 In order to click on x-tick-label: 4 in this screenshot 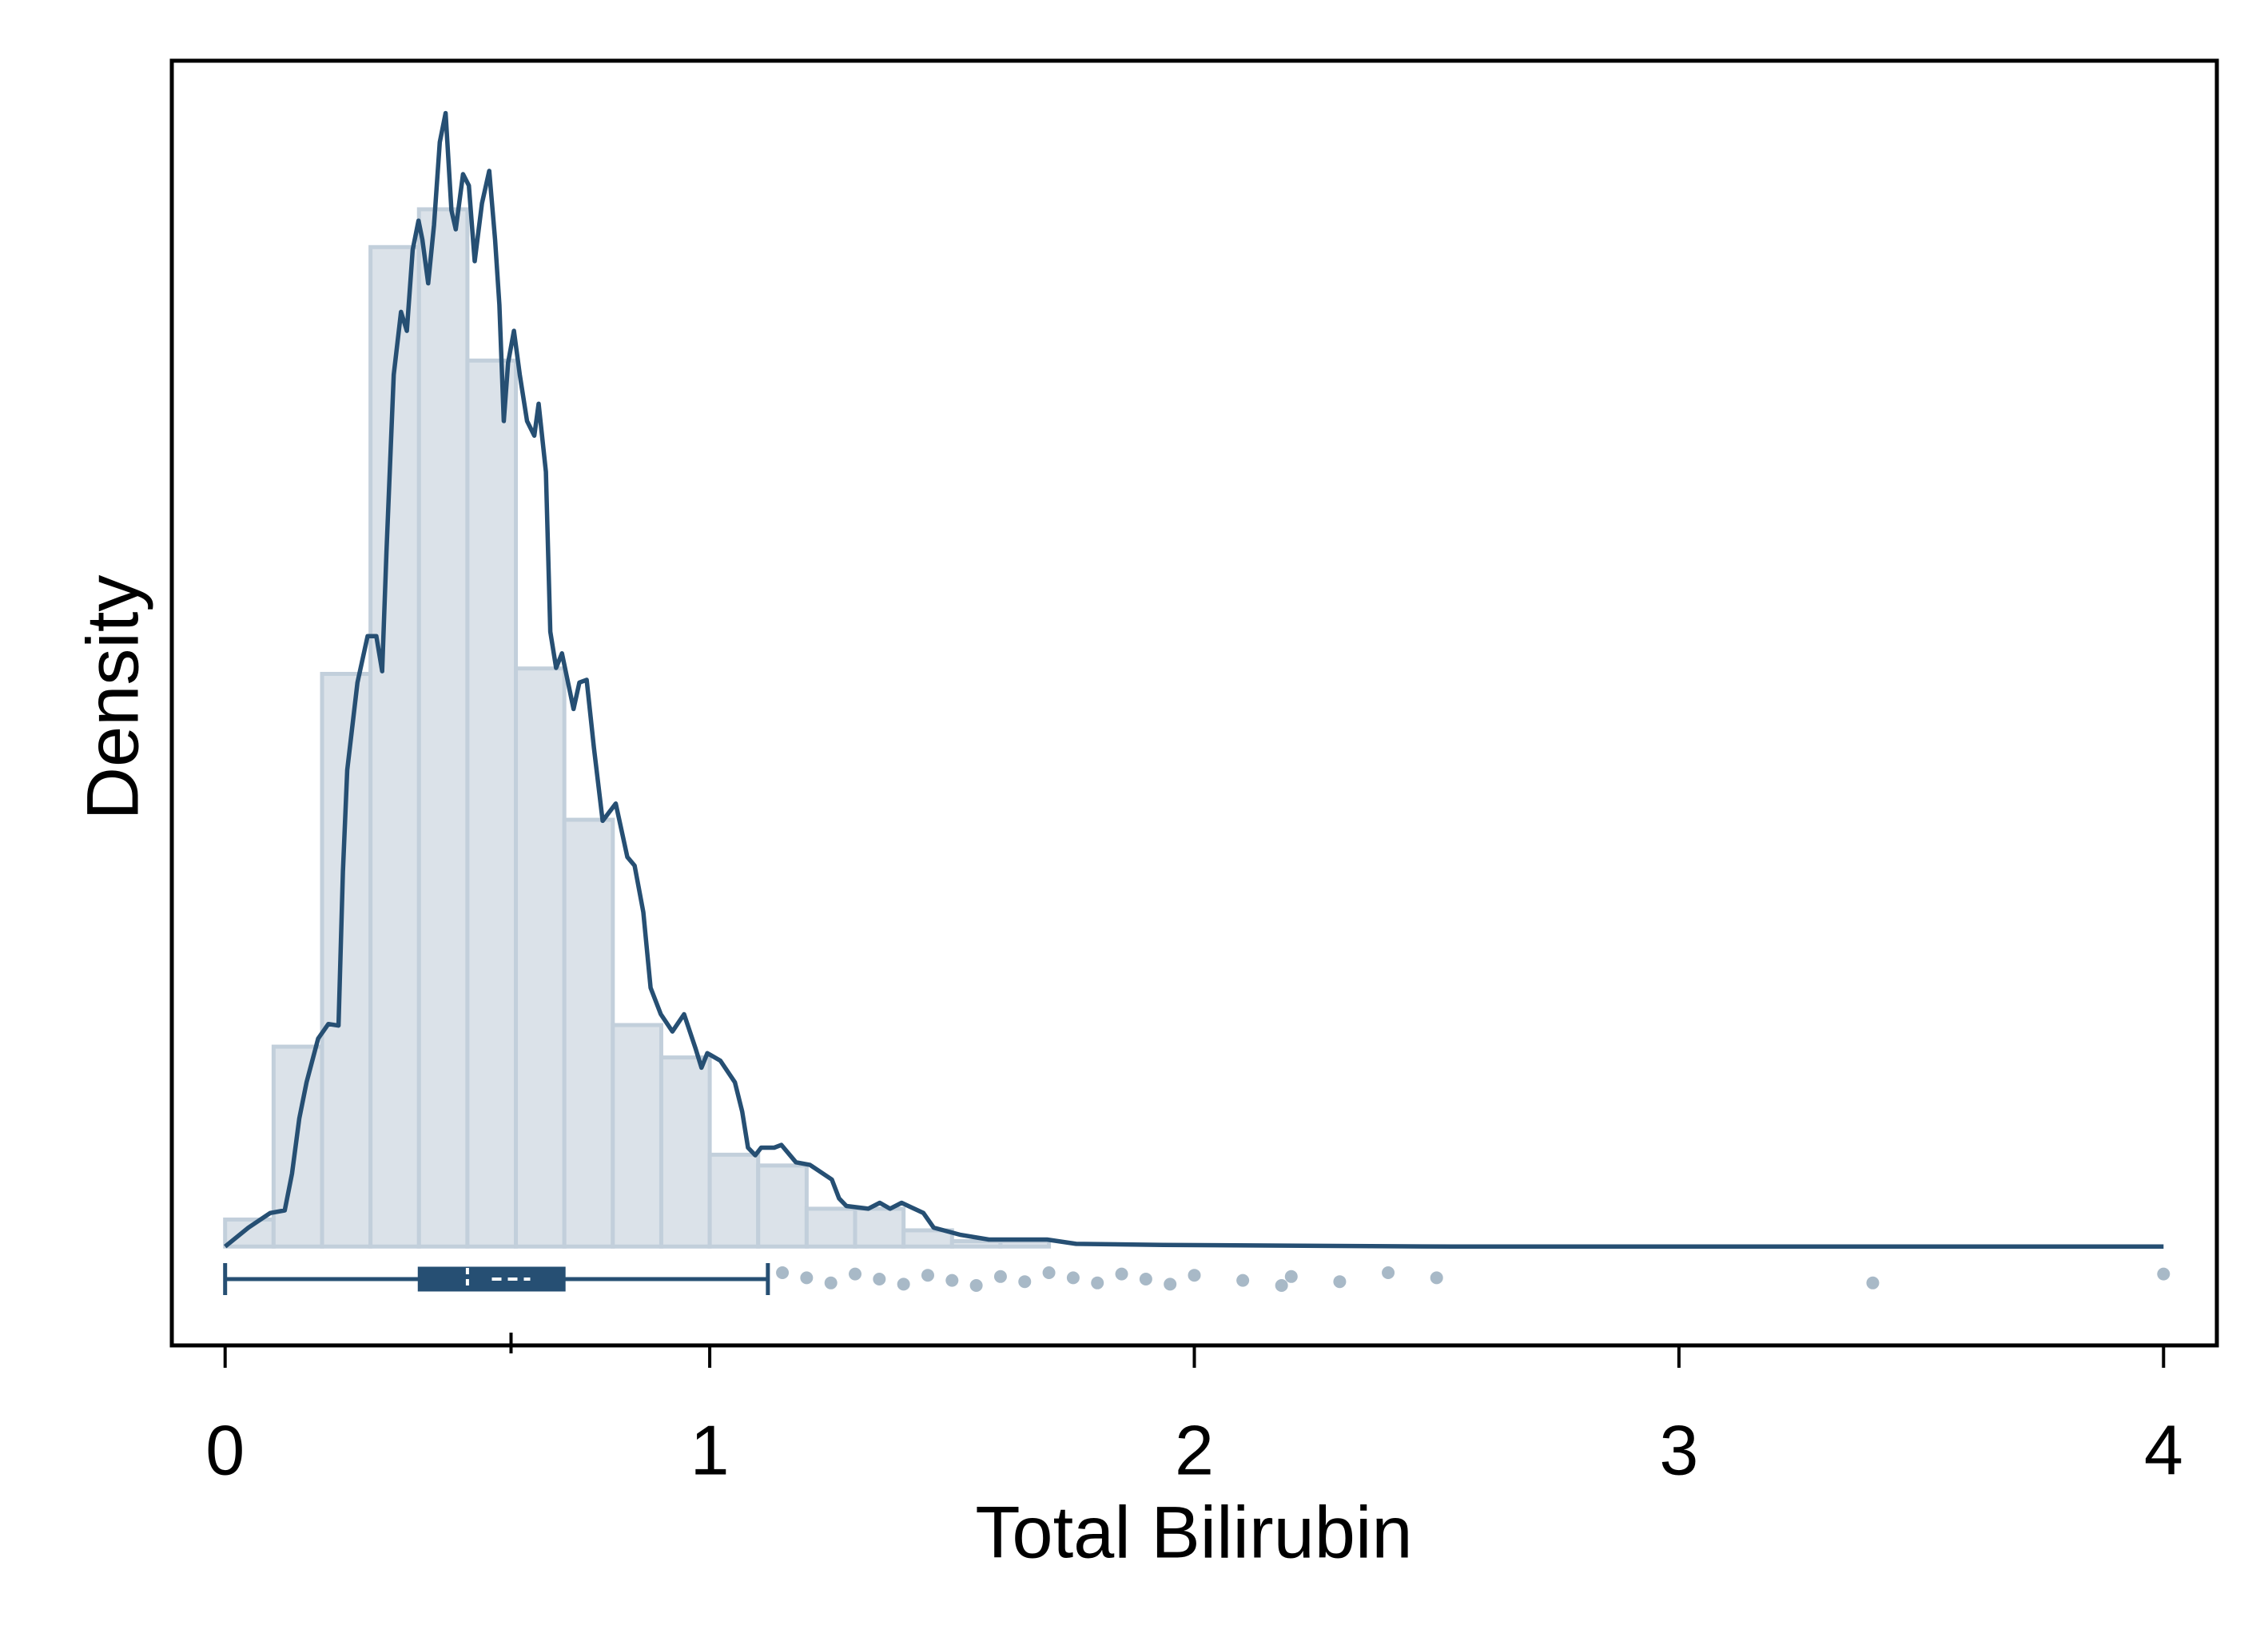, I will do `click(2163, 1449)`.